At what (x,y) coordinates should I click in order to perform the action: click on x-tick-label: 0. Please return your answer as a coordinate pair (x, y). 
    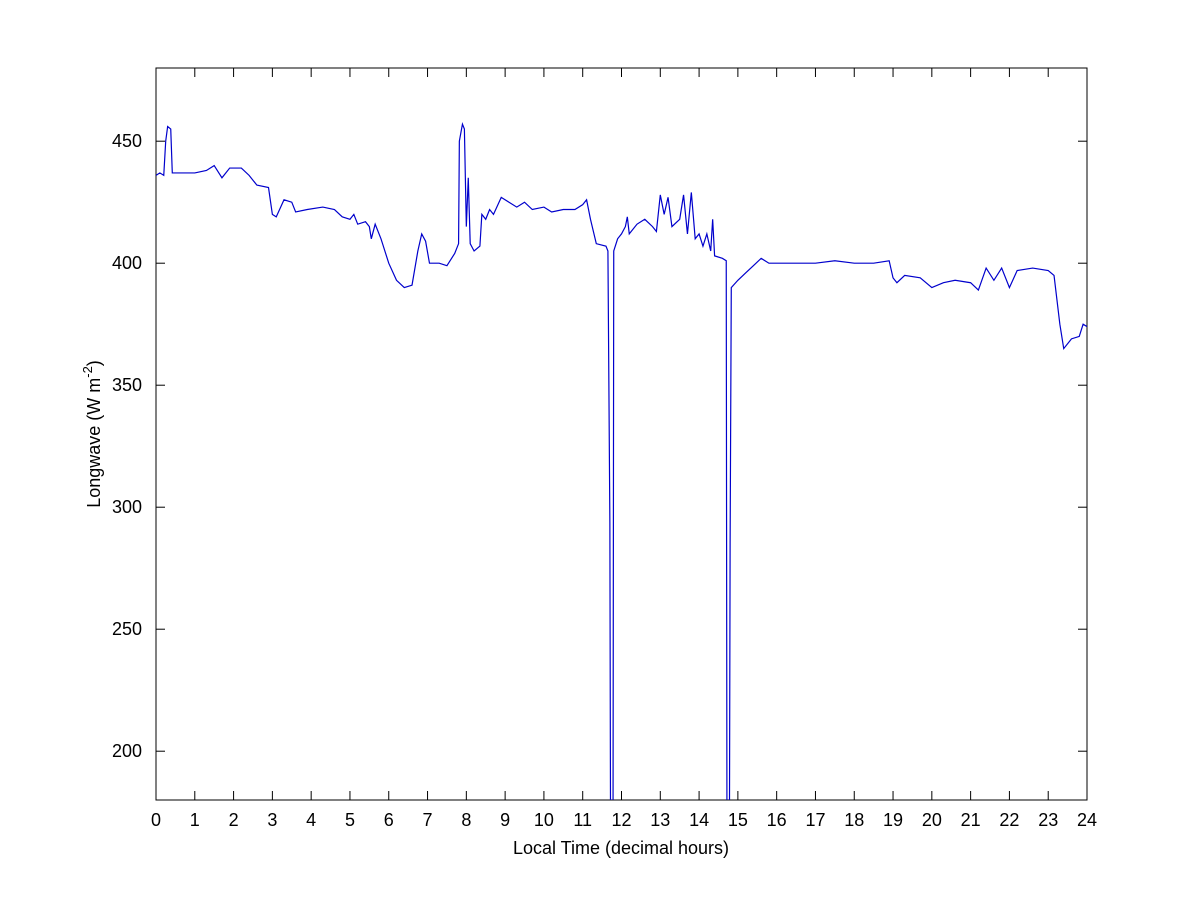
    Looking at the image, I should click on (156, 820).